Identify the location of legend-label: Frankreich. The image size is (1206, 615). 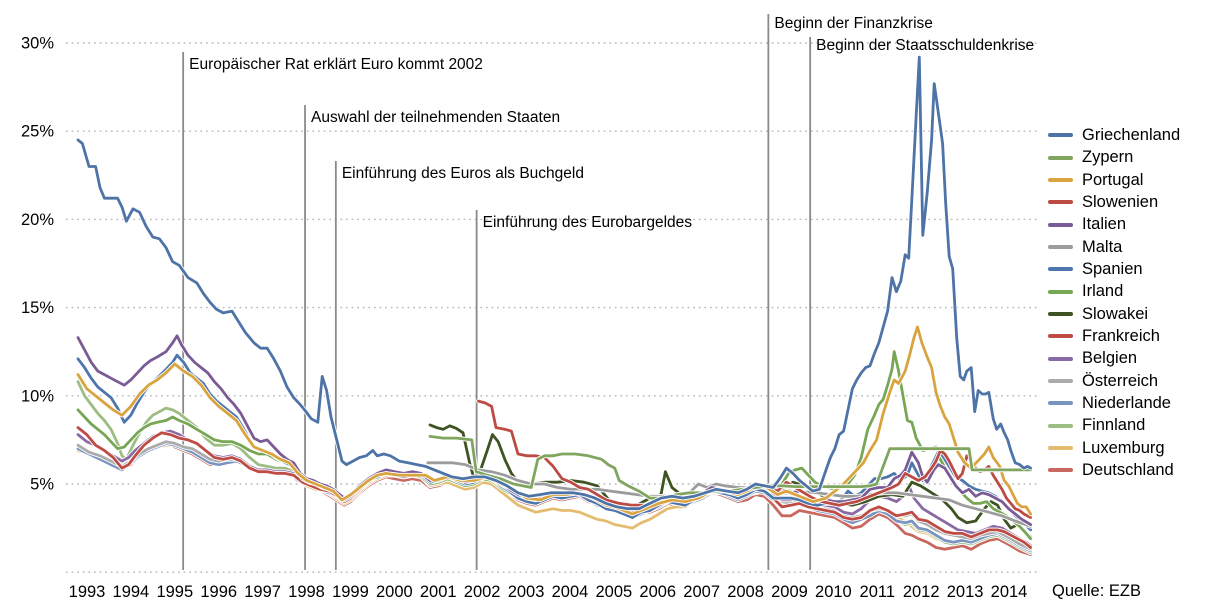
(1121, 336).